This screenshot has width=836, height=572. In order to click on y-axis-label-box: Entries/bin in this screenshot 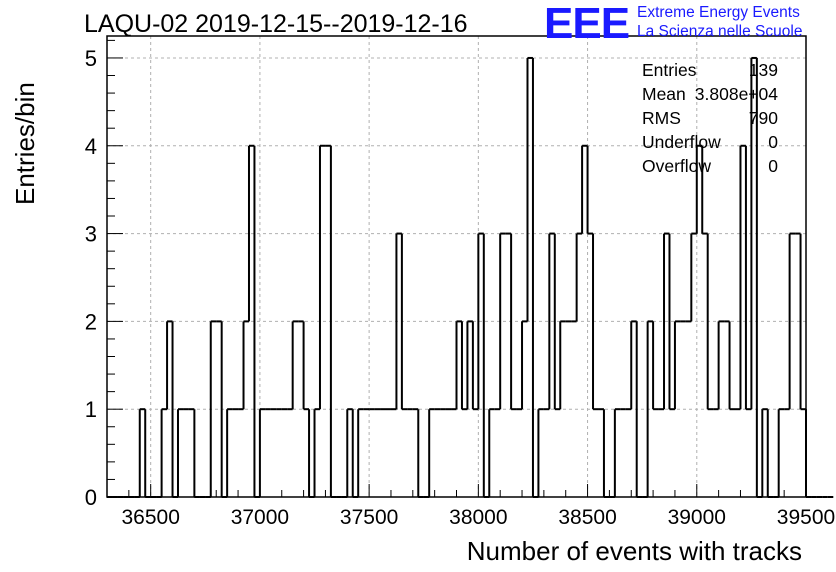, I will do `click(24, 143)`.